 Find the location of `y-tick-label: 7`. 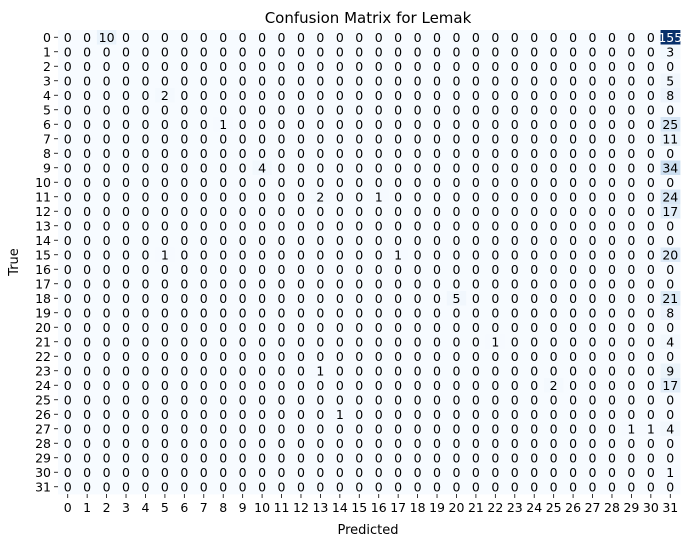

y-tick-label: 7 is located at coordinates (47, 138).